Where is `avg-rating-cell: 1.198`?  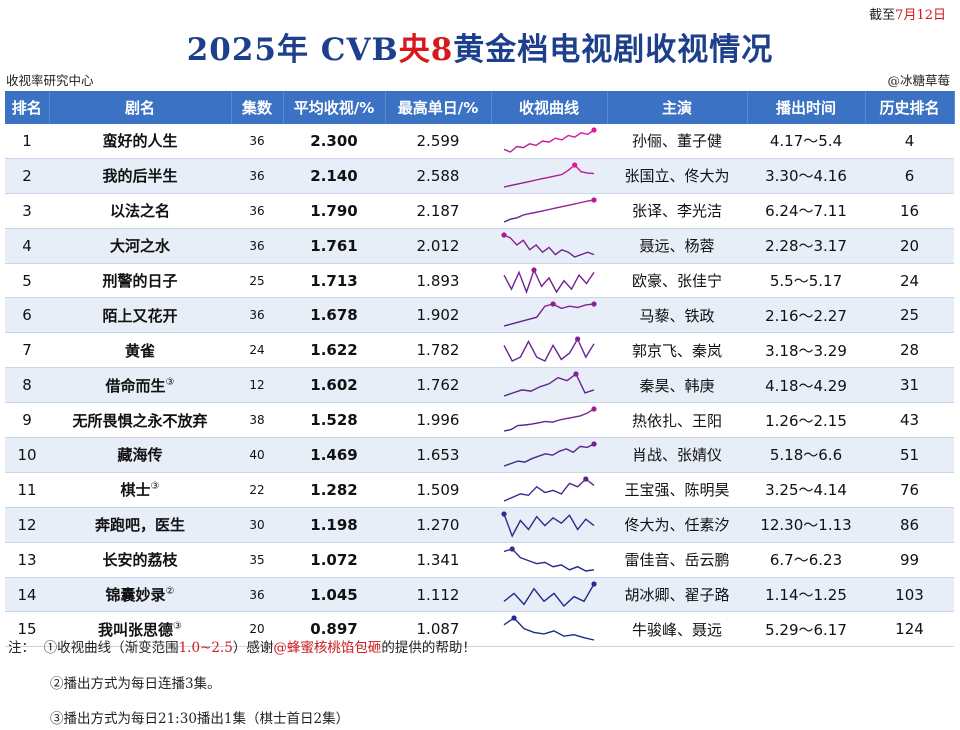 avg-rating-cell: 1.198 is located at coordinates (334, 525).